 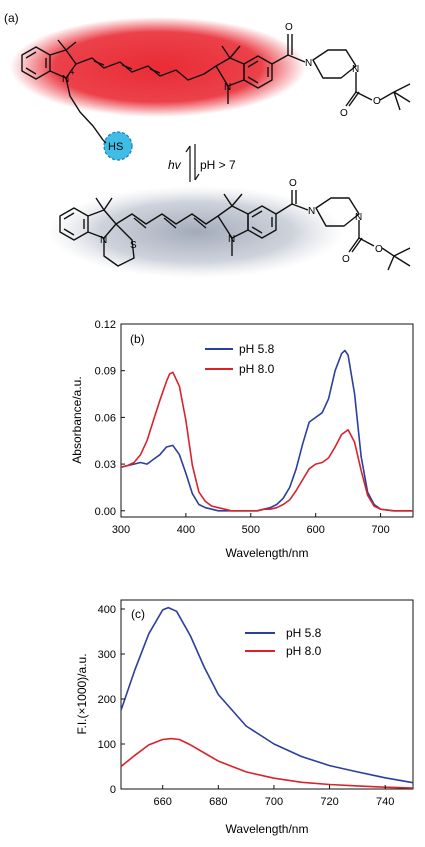 What do you see at coordinates (105, 512) in the screenshot?
I see `y-tick-label-b: 0.00` at bounding box center [105, 512].